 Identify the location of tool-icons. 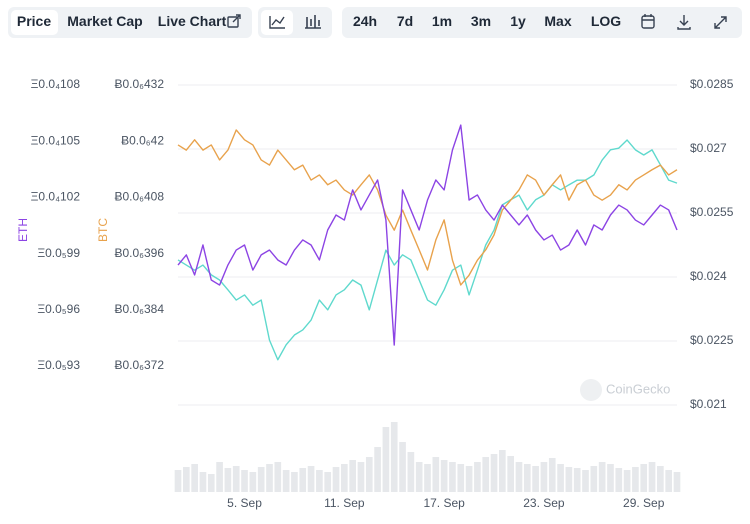
(684, 22).